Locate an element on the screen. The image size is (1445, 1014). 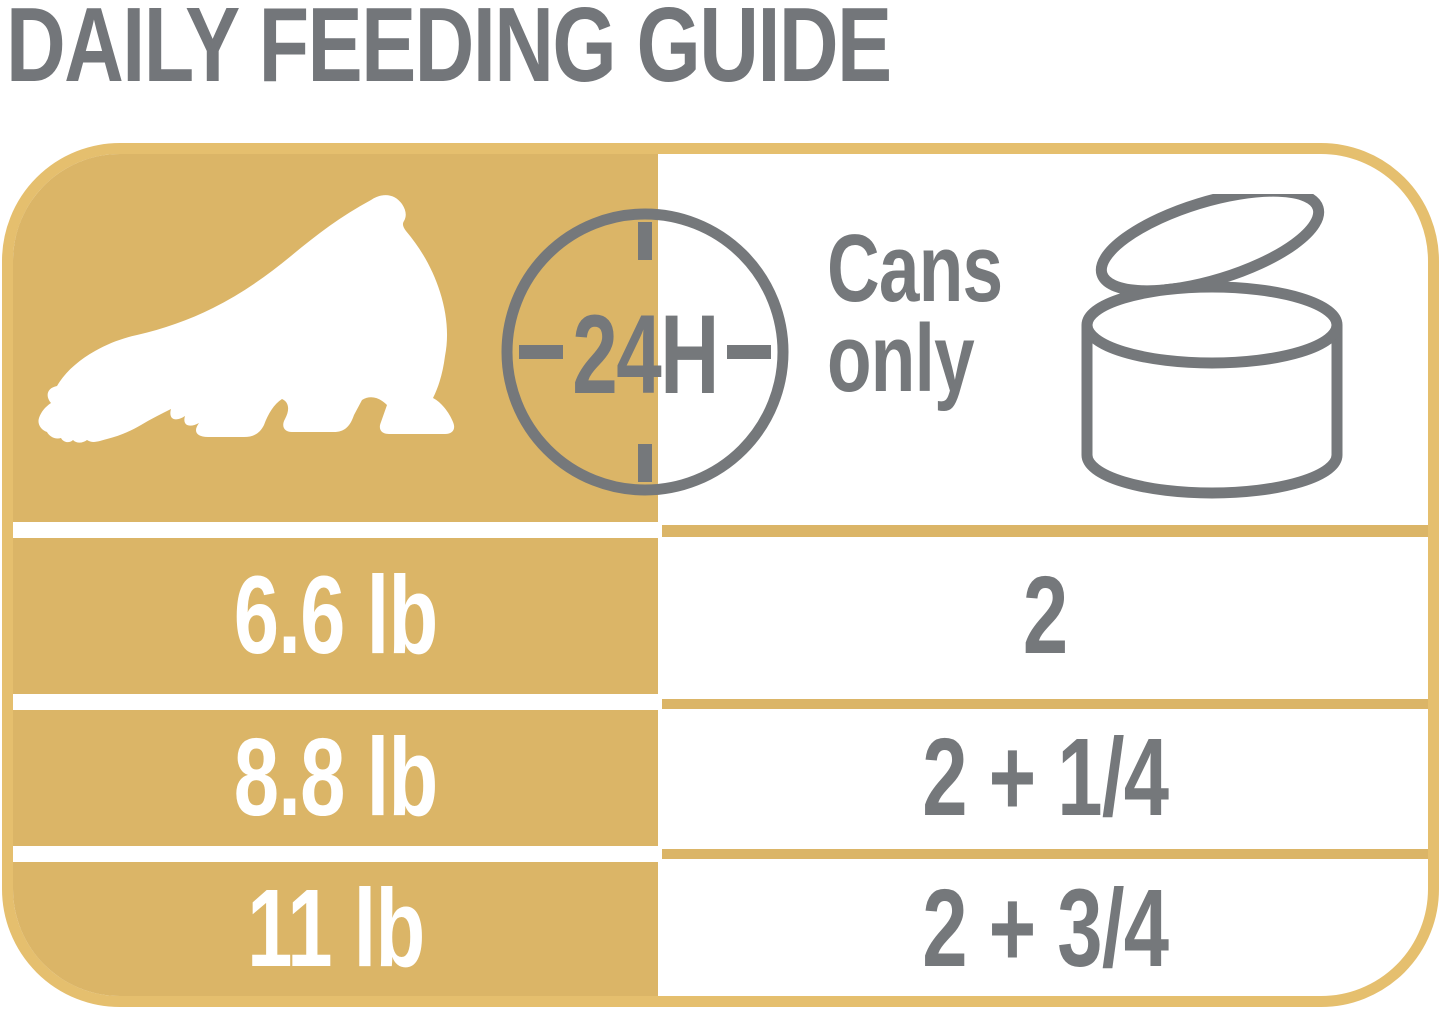
cans-only-note: Cans only is located at coordinates (915, 314).